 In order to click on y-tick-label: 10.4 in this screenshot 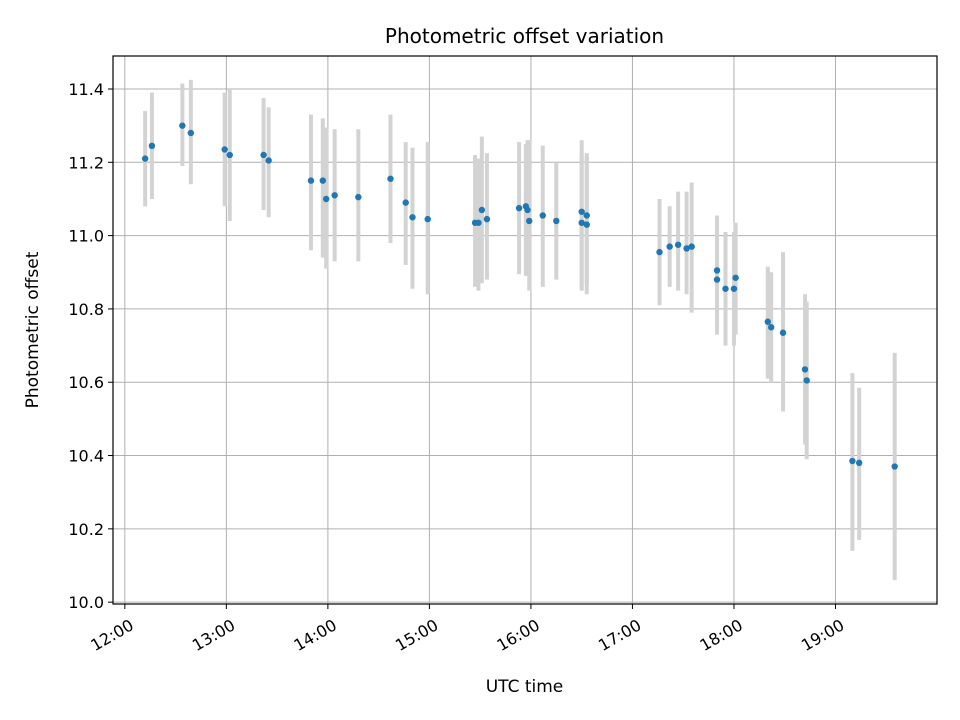, I will do `click(86, 456)`.